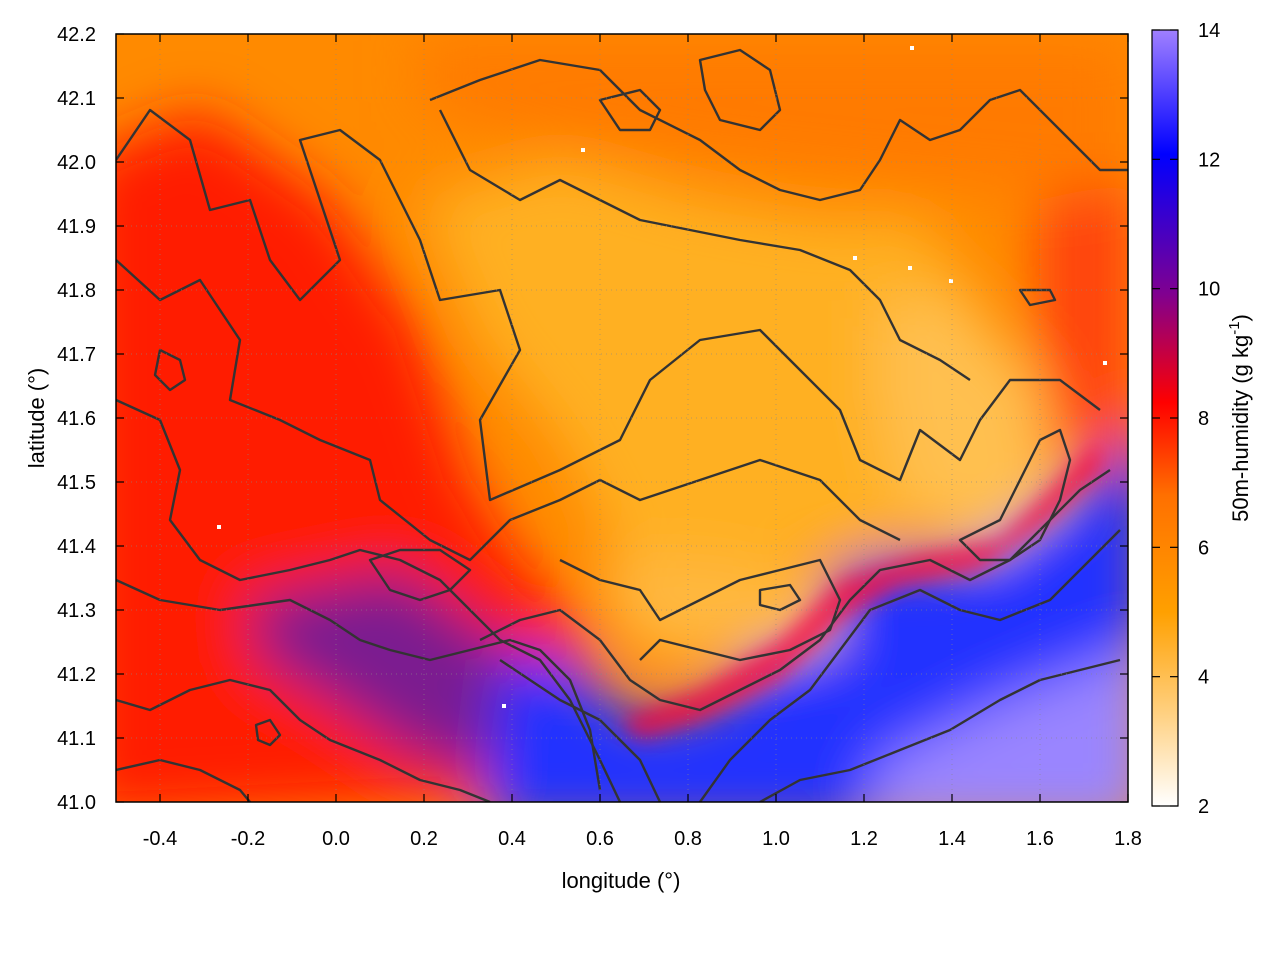  What do you see at coordinates (1240, 428) in the screenshot?
I see `colorbar-title-main: 50m-humidity (g kg` at bounding box center [1240, 428].